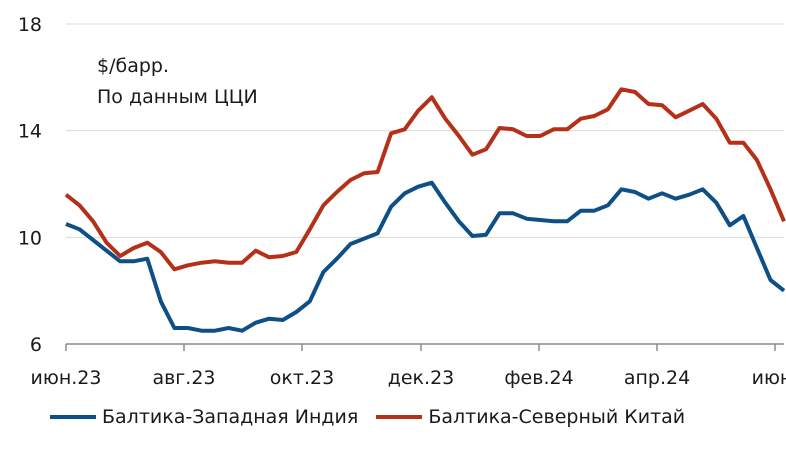 The width and height of the screenshot is (786, 457). Describe the element at coordinates (183, 378) in the screenshot. I see `x-tick-label: авг.23` at that location.